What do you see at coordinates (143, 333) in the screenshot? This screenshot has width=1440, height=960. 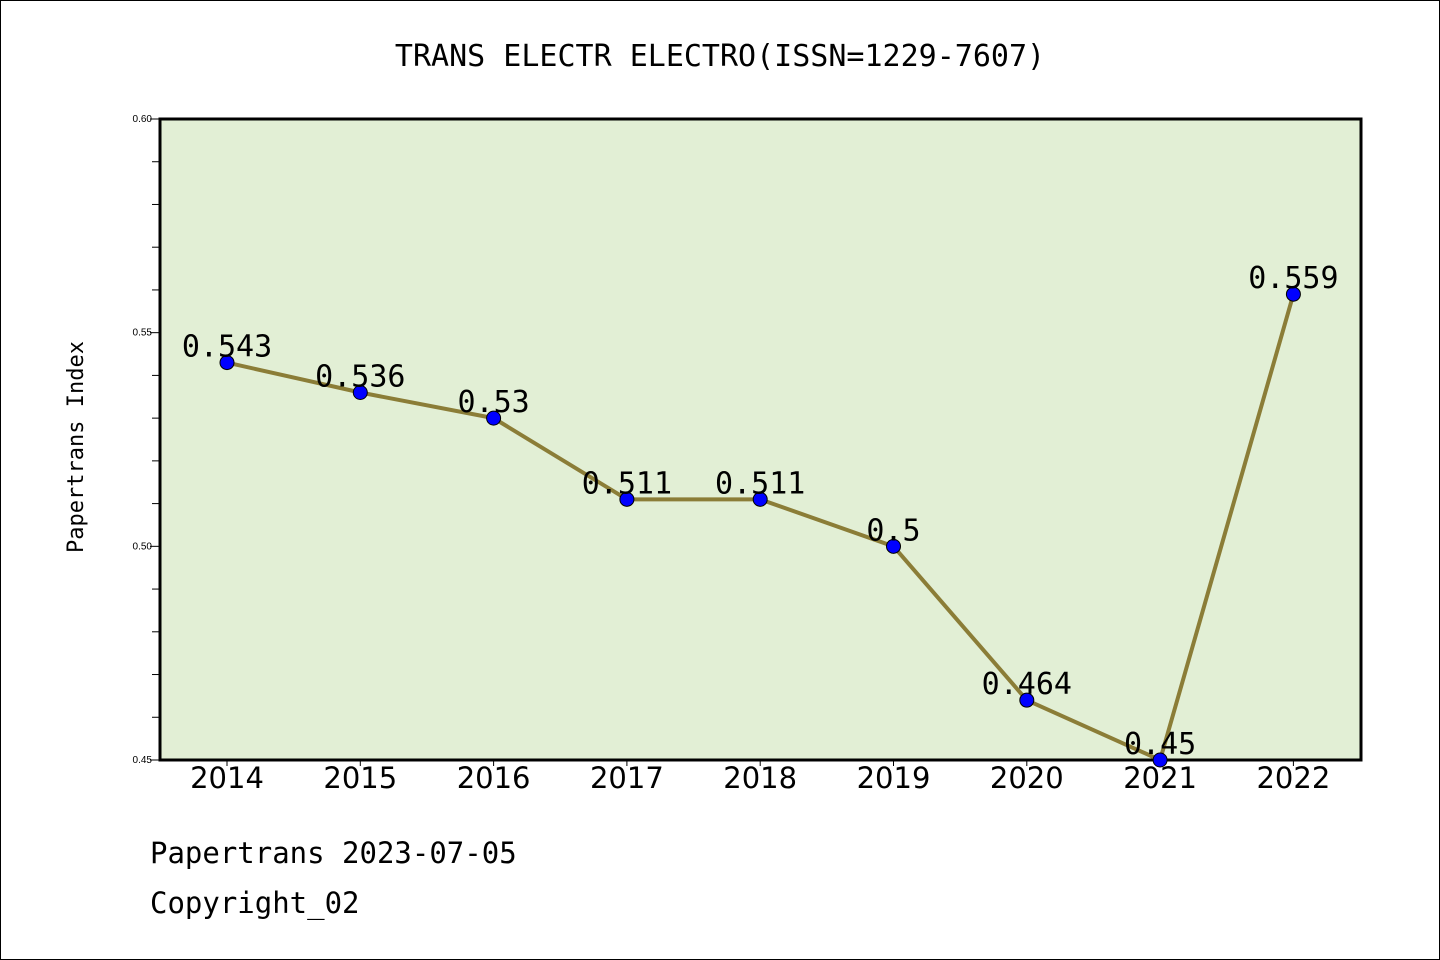 I see `y-tick-label: 0.55` at bounding box center [143, 333].